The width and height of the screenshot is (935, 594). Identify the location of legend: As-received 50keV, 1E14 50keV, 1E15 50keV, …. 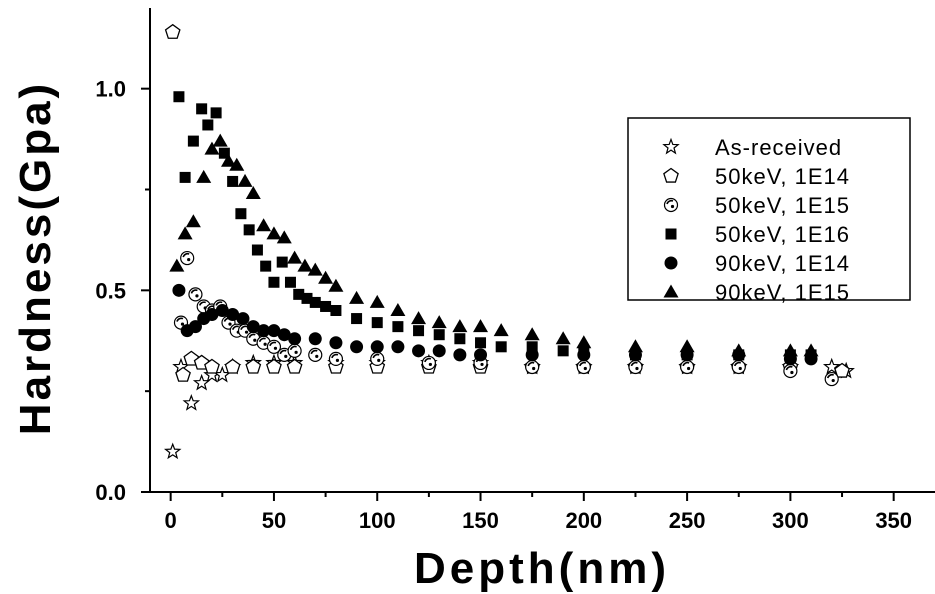
(769, 211).